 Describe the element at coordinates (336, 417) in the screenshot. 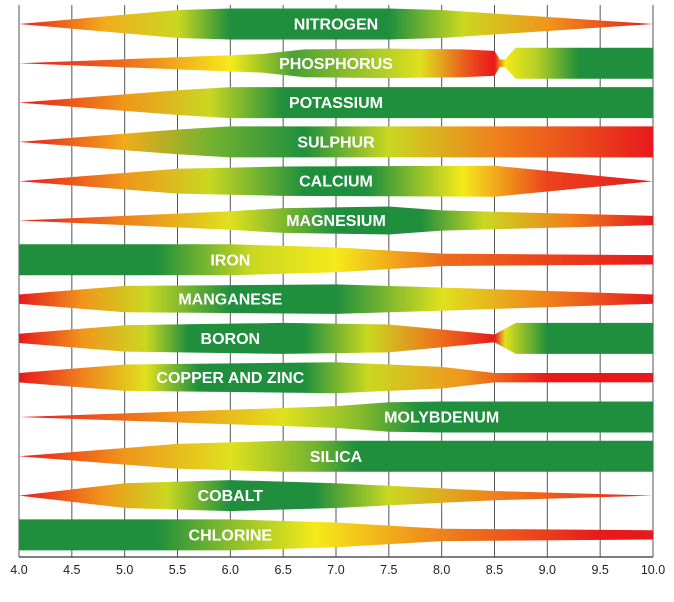

I see `band-molybdenum` at that location.